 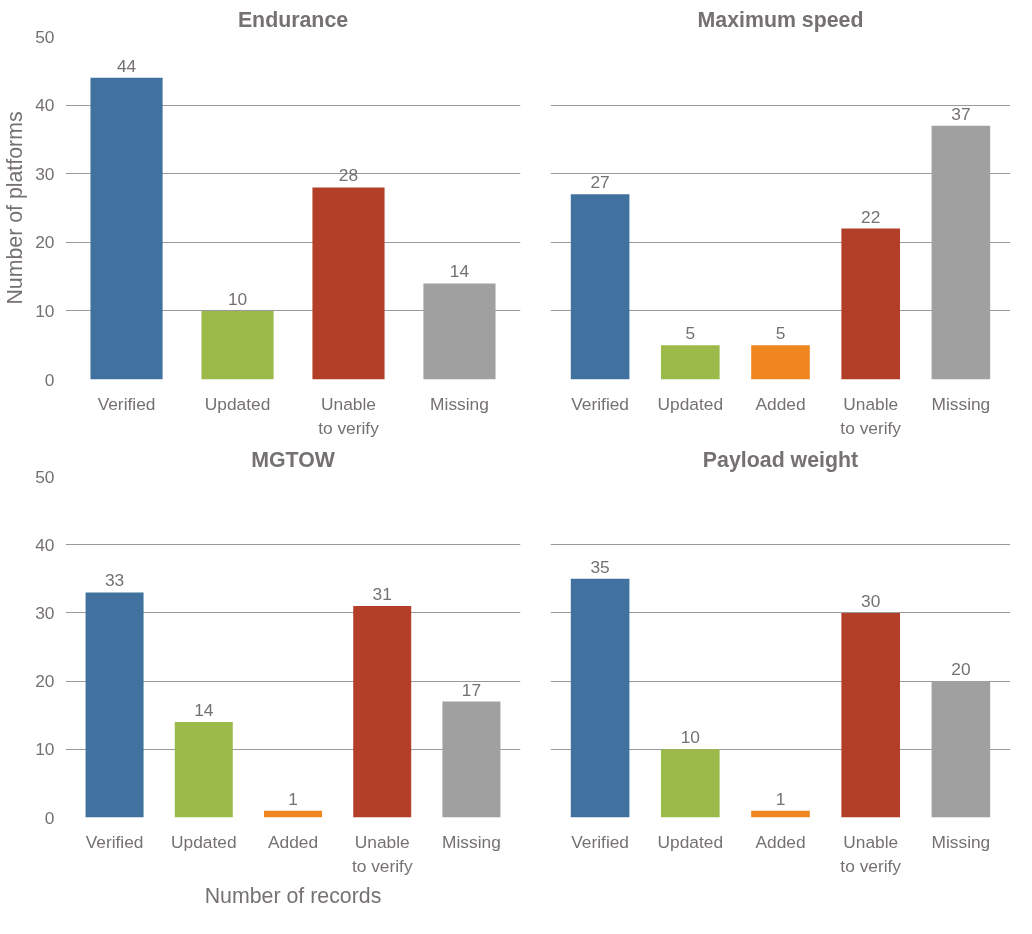 What do you see at coordinates (471, 689) in the screenshot?
I see `data-label: 17` at bounding box center [471, 689].